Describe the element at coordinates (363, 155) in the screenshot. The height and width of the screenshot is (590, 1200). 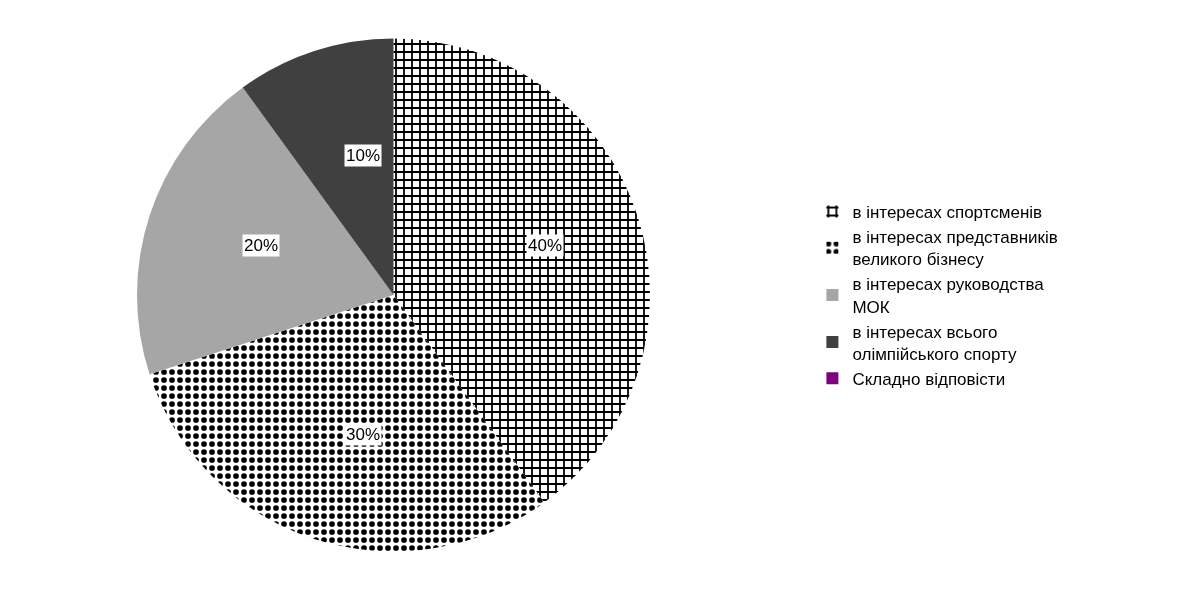
I see `data-label: 10%` at that location.